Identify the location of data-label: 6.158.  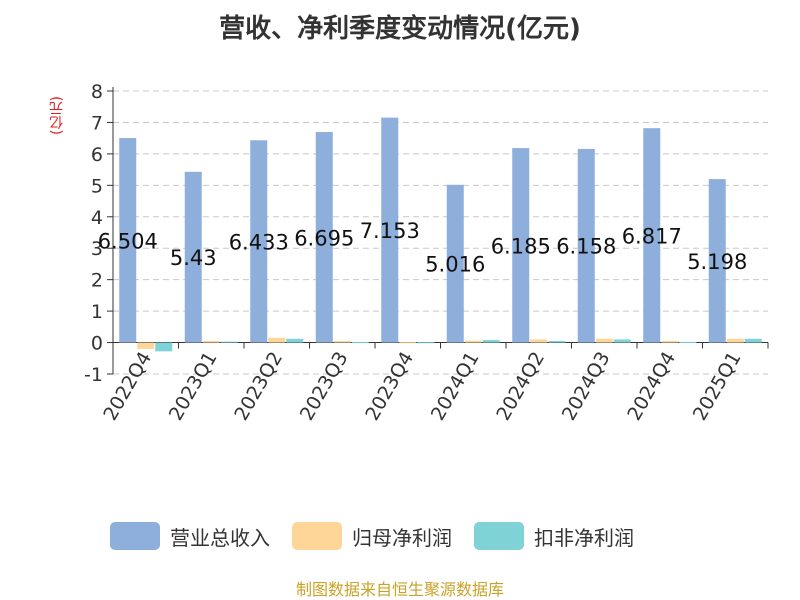
(586, 247).